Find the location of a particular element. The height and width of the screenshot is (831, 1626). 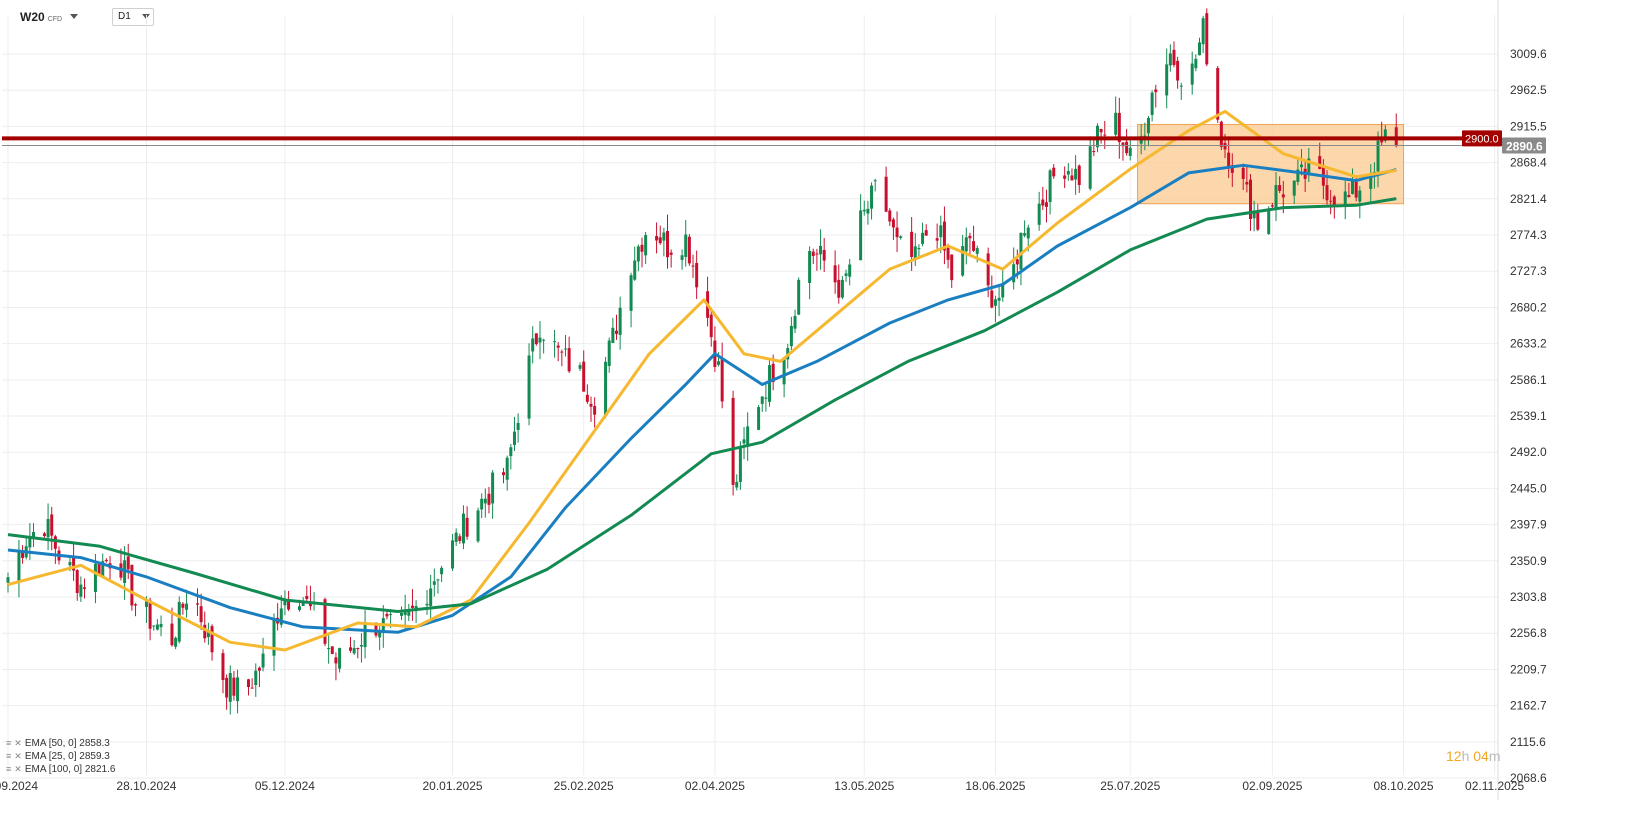

symbol-dropdown-icon is located at coordinates (74, 16).